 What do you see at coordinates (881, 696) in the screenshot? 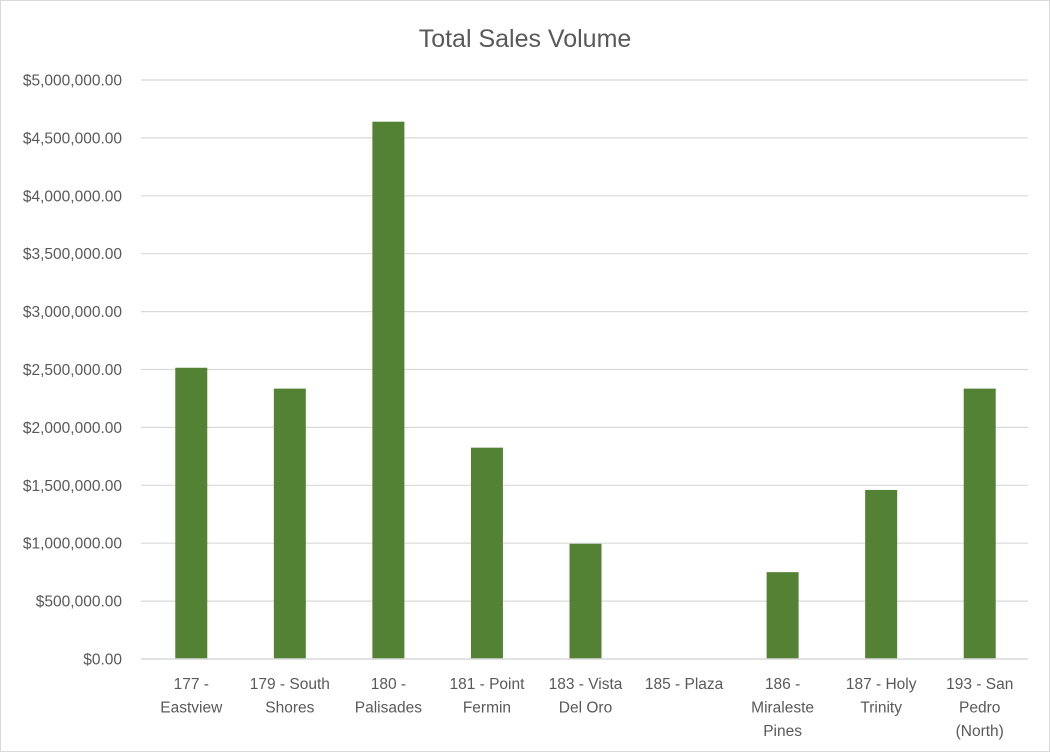
I see `x-category-label: 187 - Holy Trinity` at bounding box center [881, 696].